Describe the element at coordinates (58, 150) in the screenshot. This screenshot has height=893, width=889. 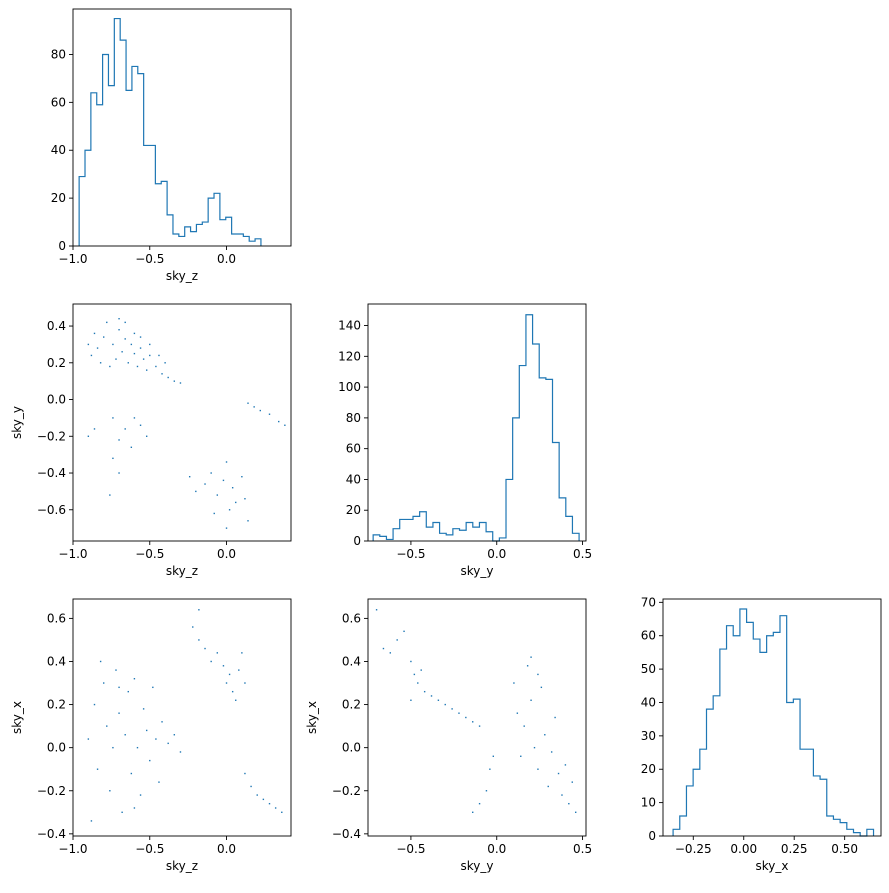
I see `y-tick-label: 40` at that location.